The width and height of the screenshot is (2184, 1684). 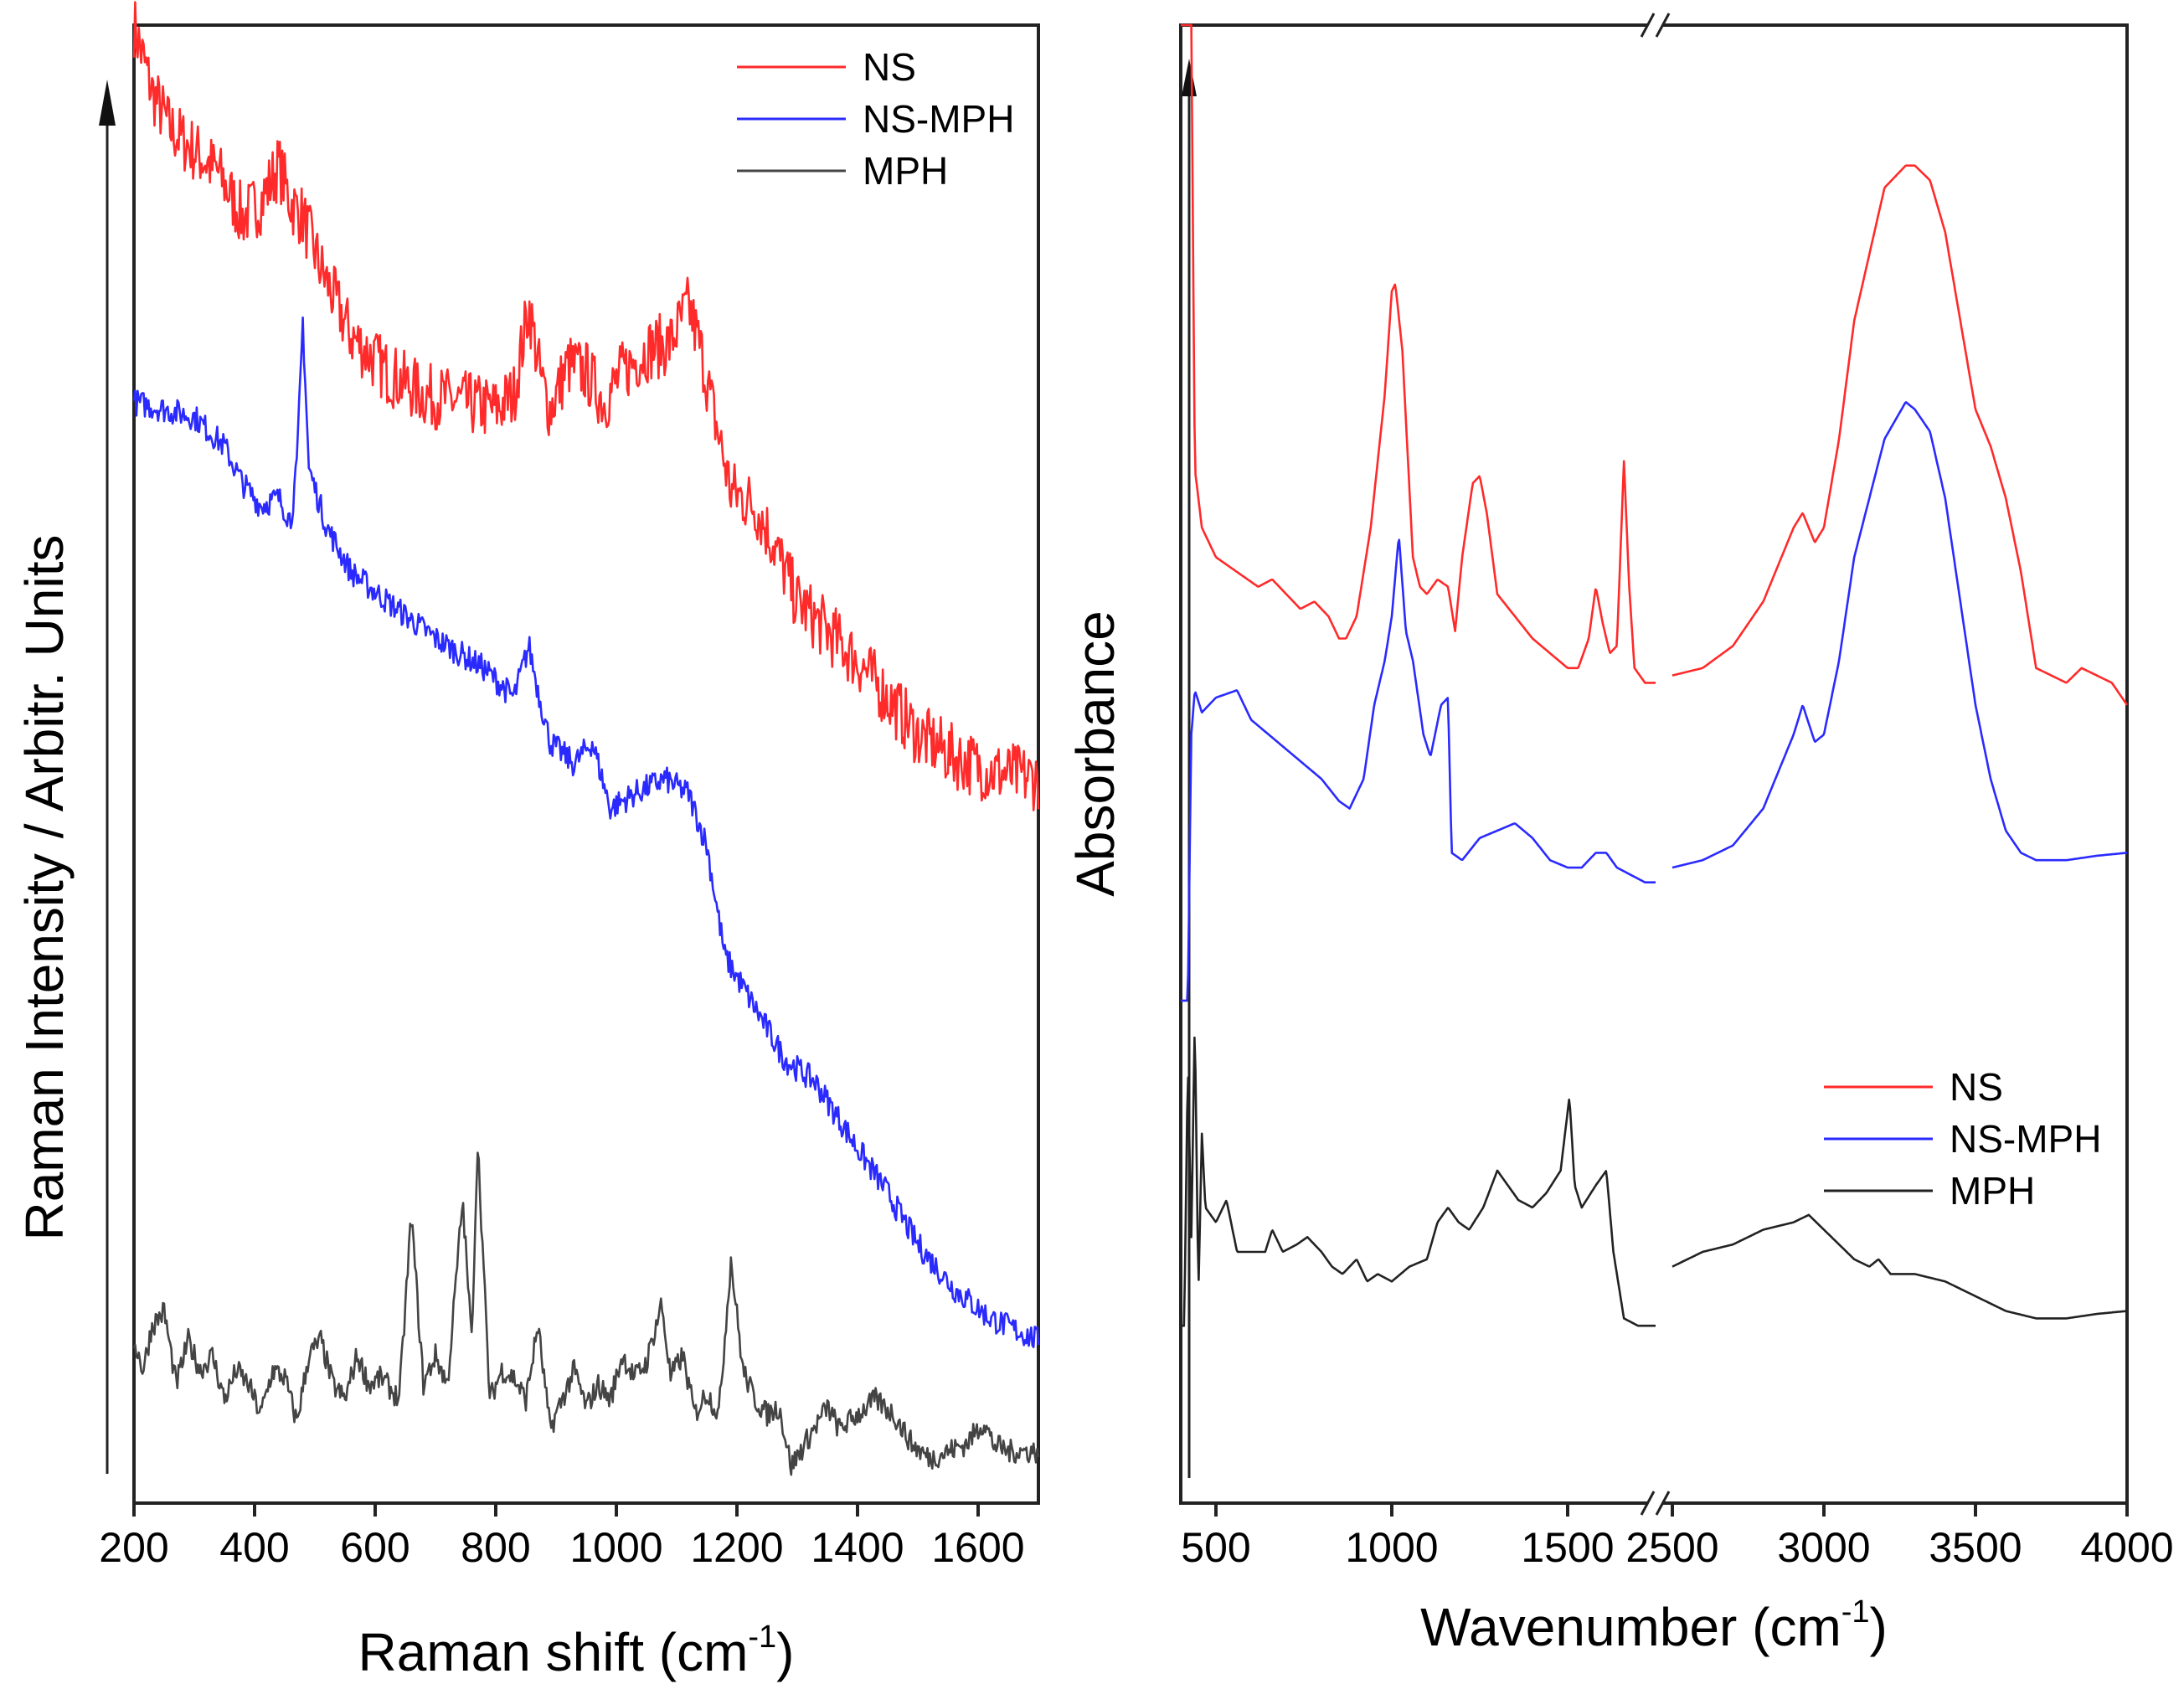 I want to click on left-y-axis-title: Raman Intensity / Arbitr. Units, so click(x=44, y=888).